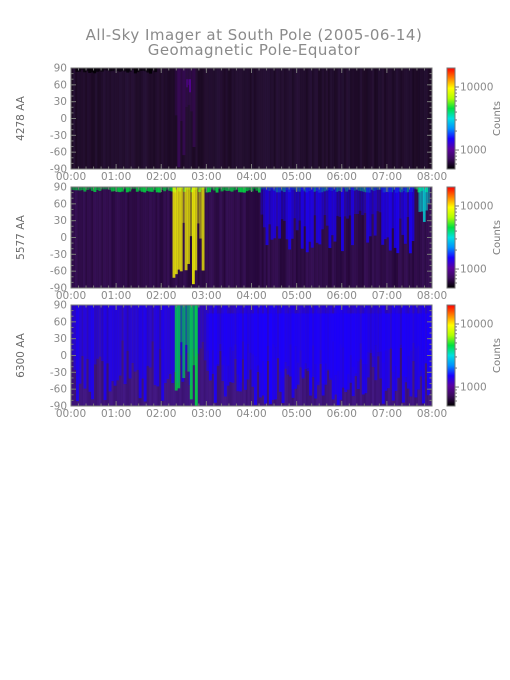  I want to click on x-tick-label: 04:00, so click(251, 414).